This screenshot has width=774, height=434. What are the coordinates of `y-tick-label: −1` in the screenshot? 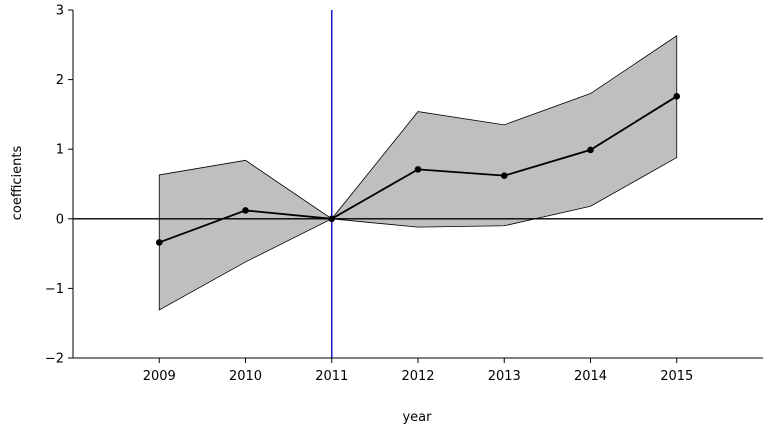 It's located at (54, 289).